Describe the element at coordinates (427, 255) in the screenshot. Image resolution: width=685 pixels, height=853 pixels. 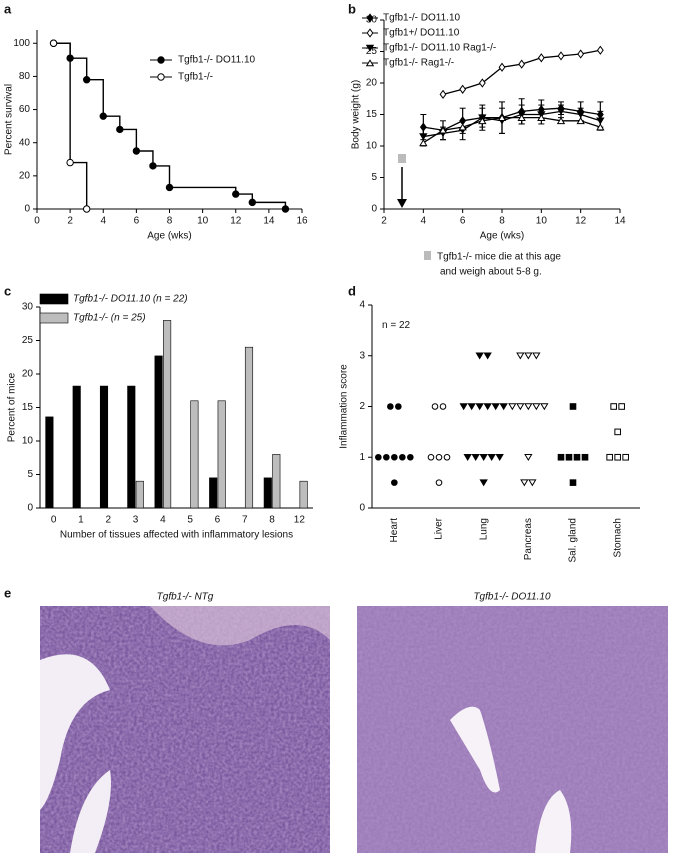
I see `annotation-key` at that location.